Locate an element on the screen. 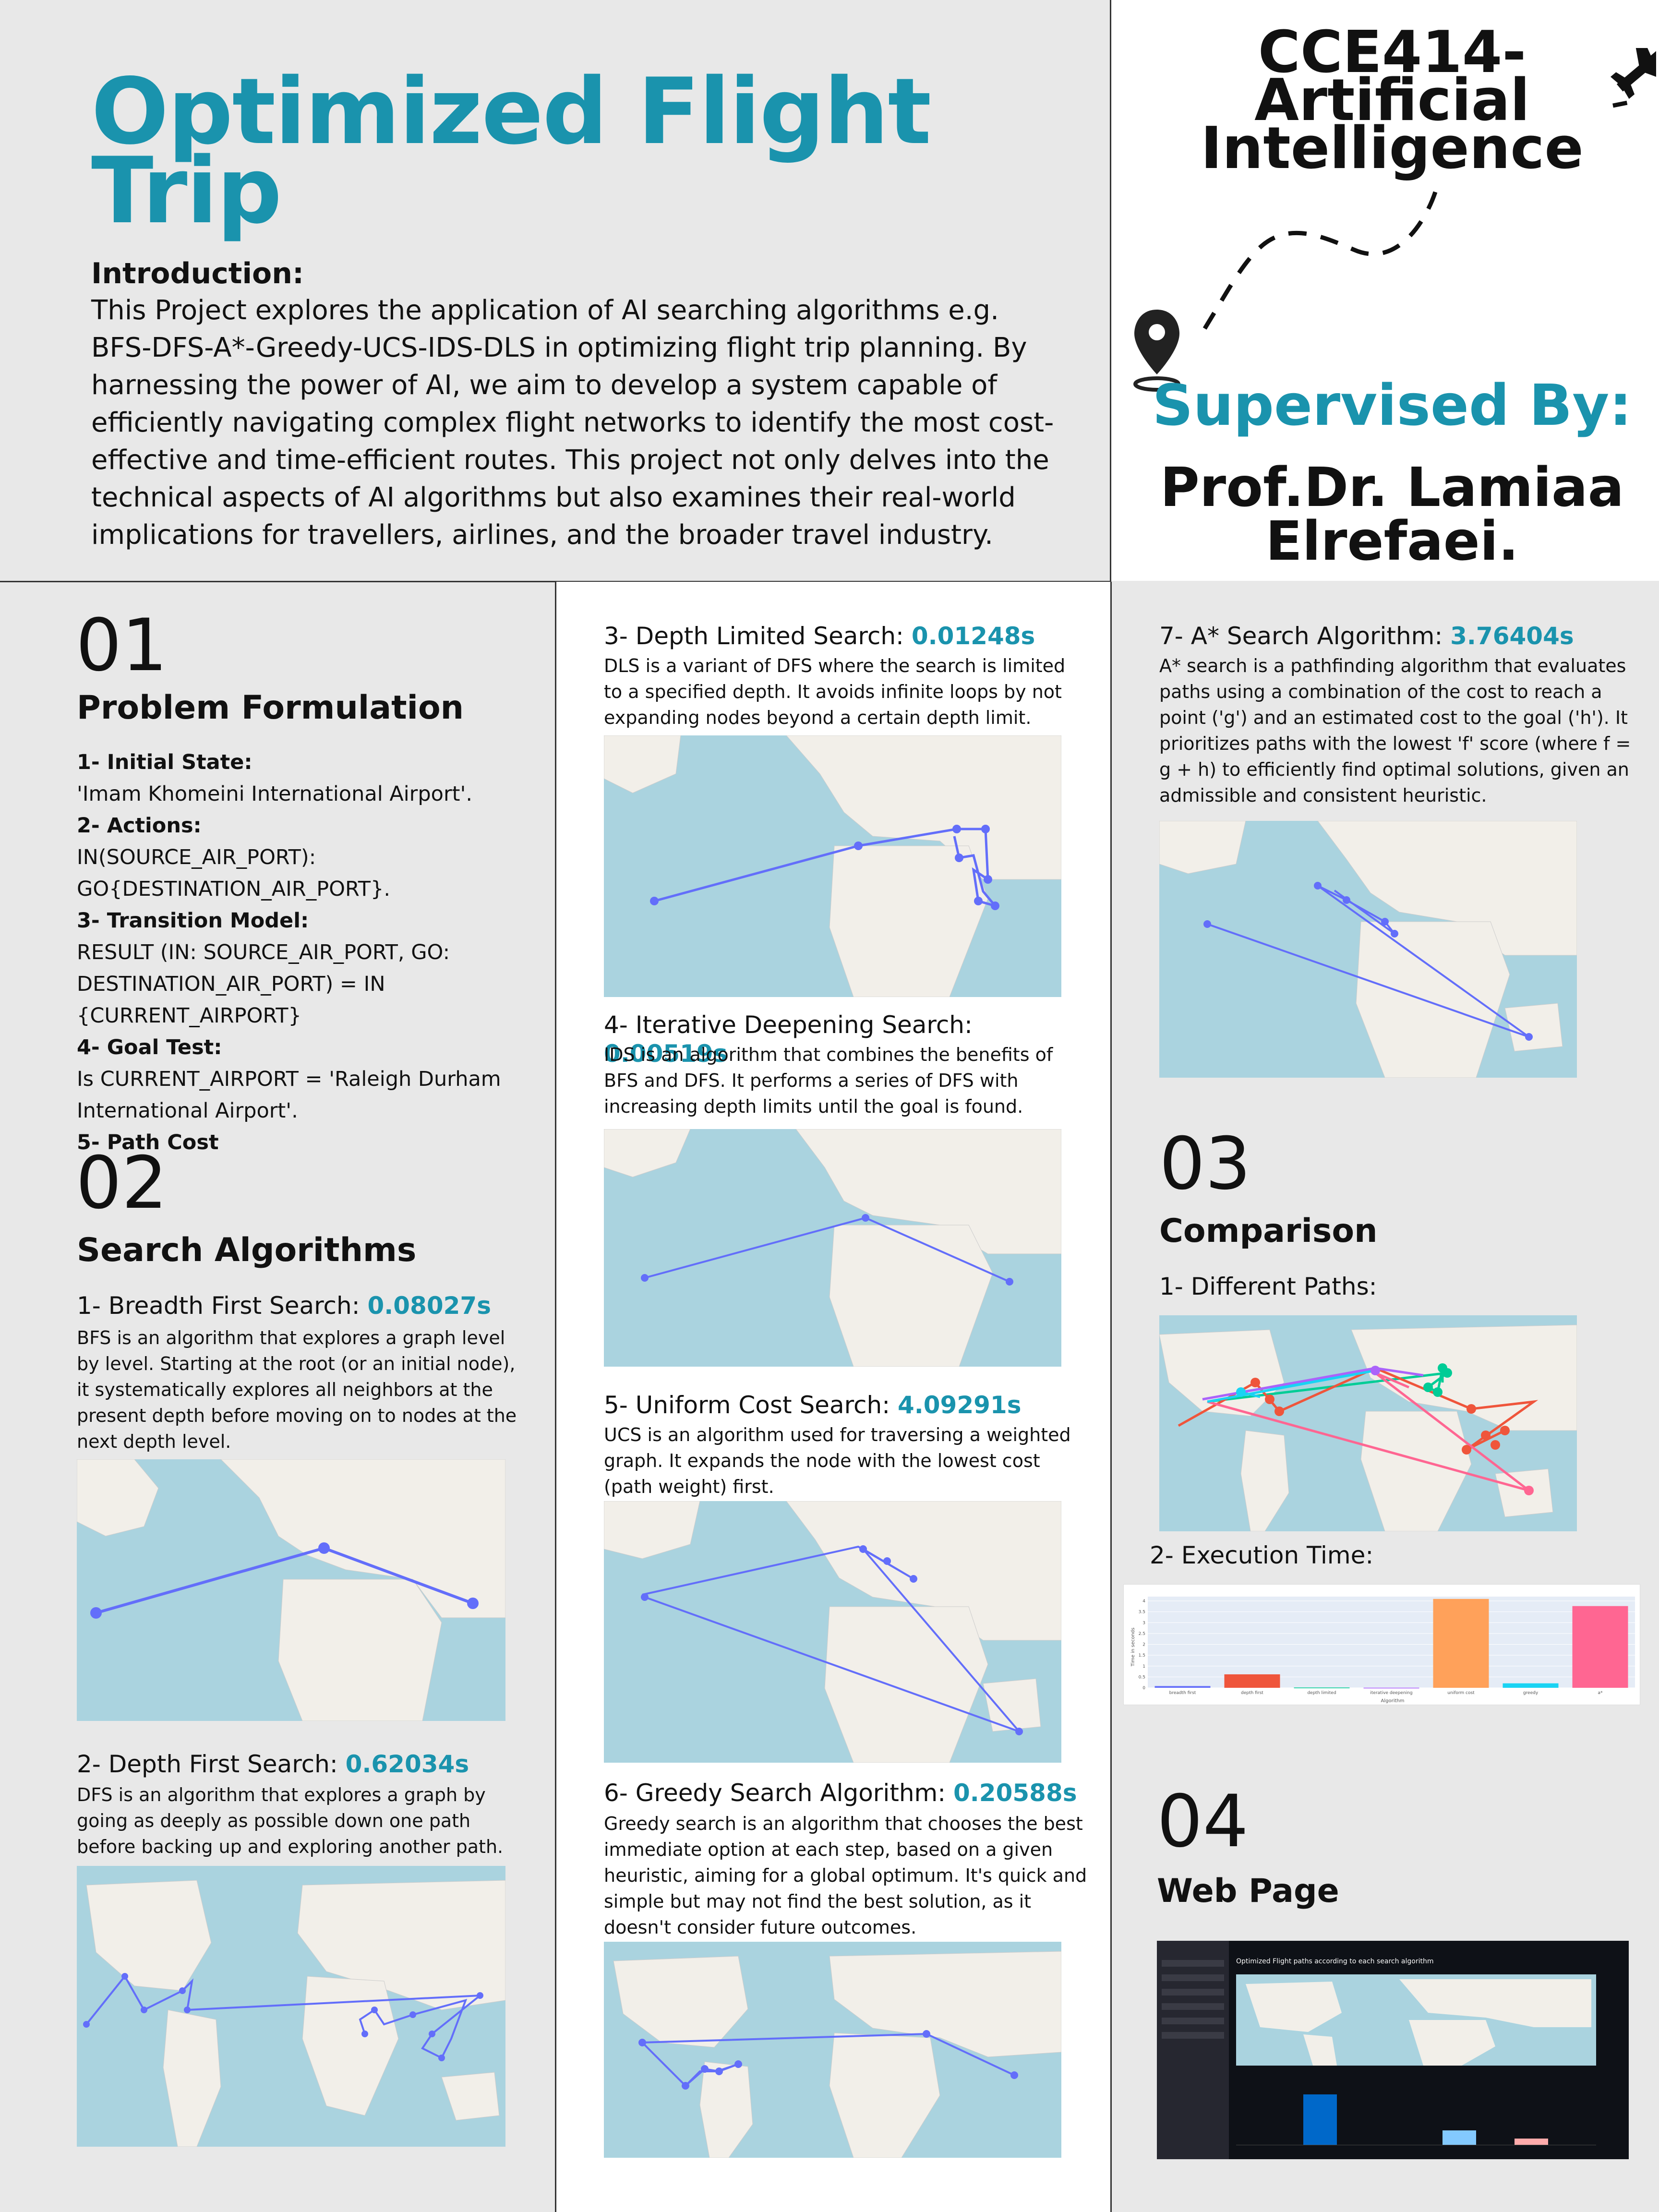  course-line-1: CCE414- is located at coordinates (1392, 52).